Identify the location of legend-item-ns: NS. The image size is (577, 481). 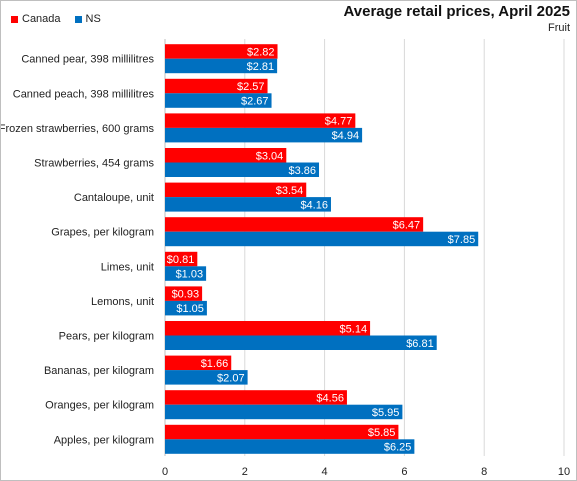
(87, 19).